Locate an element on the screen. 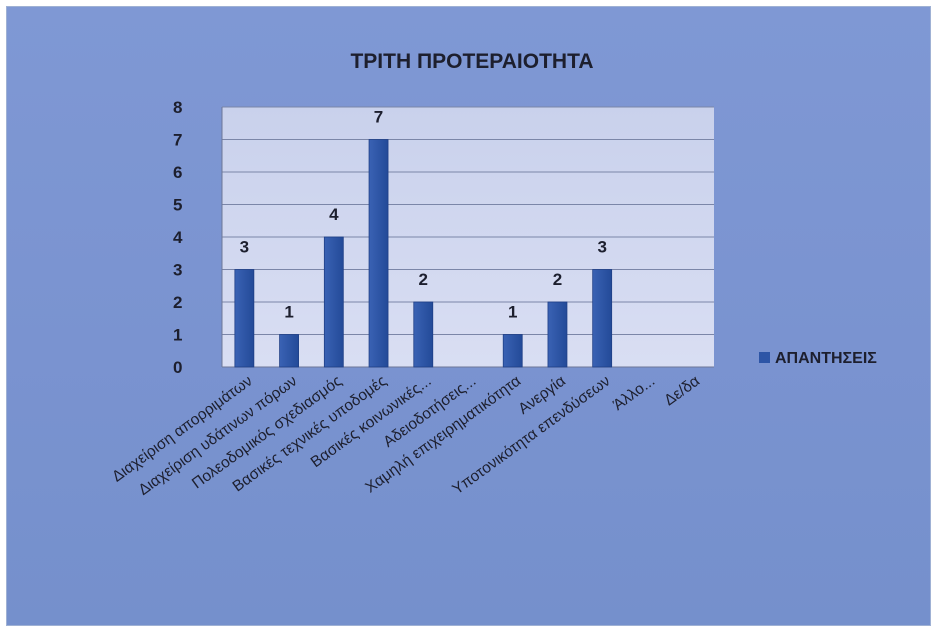 This screenshot has height=634, width=939. legend: ΑΠΑΝΤΗΣΕΙΣ is located at coordinates (818, 358).